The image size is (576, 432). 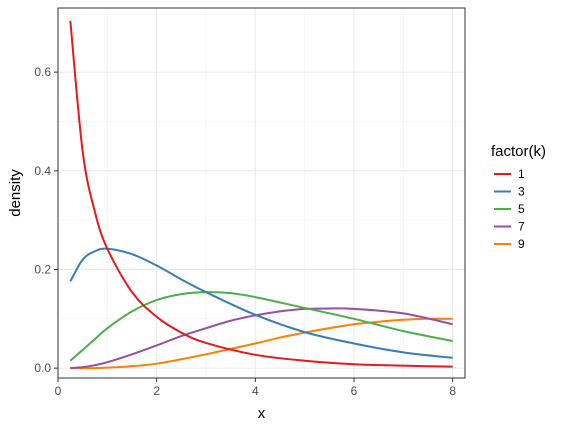 I want to click on series-line-k5, so click(x=261, y=326).